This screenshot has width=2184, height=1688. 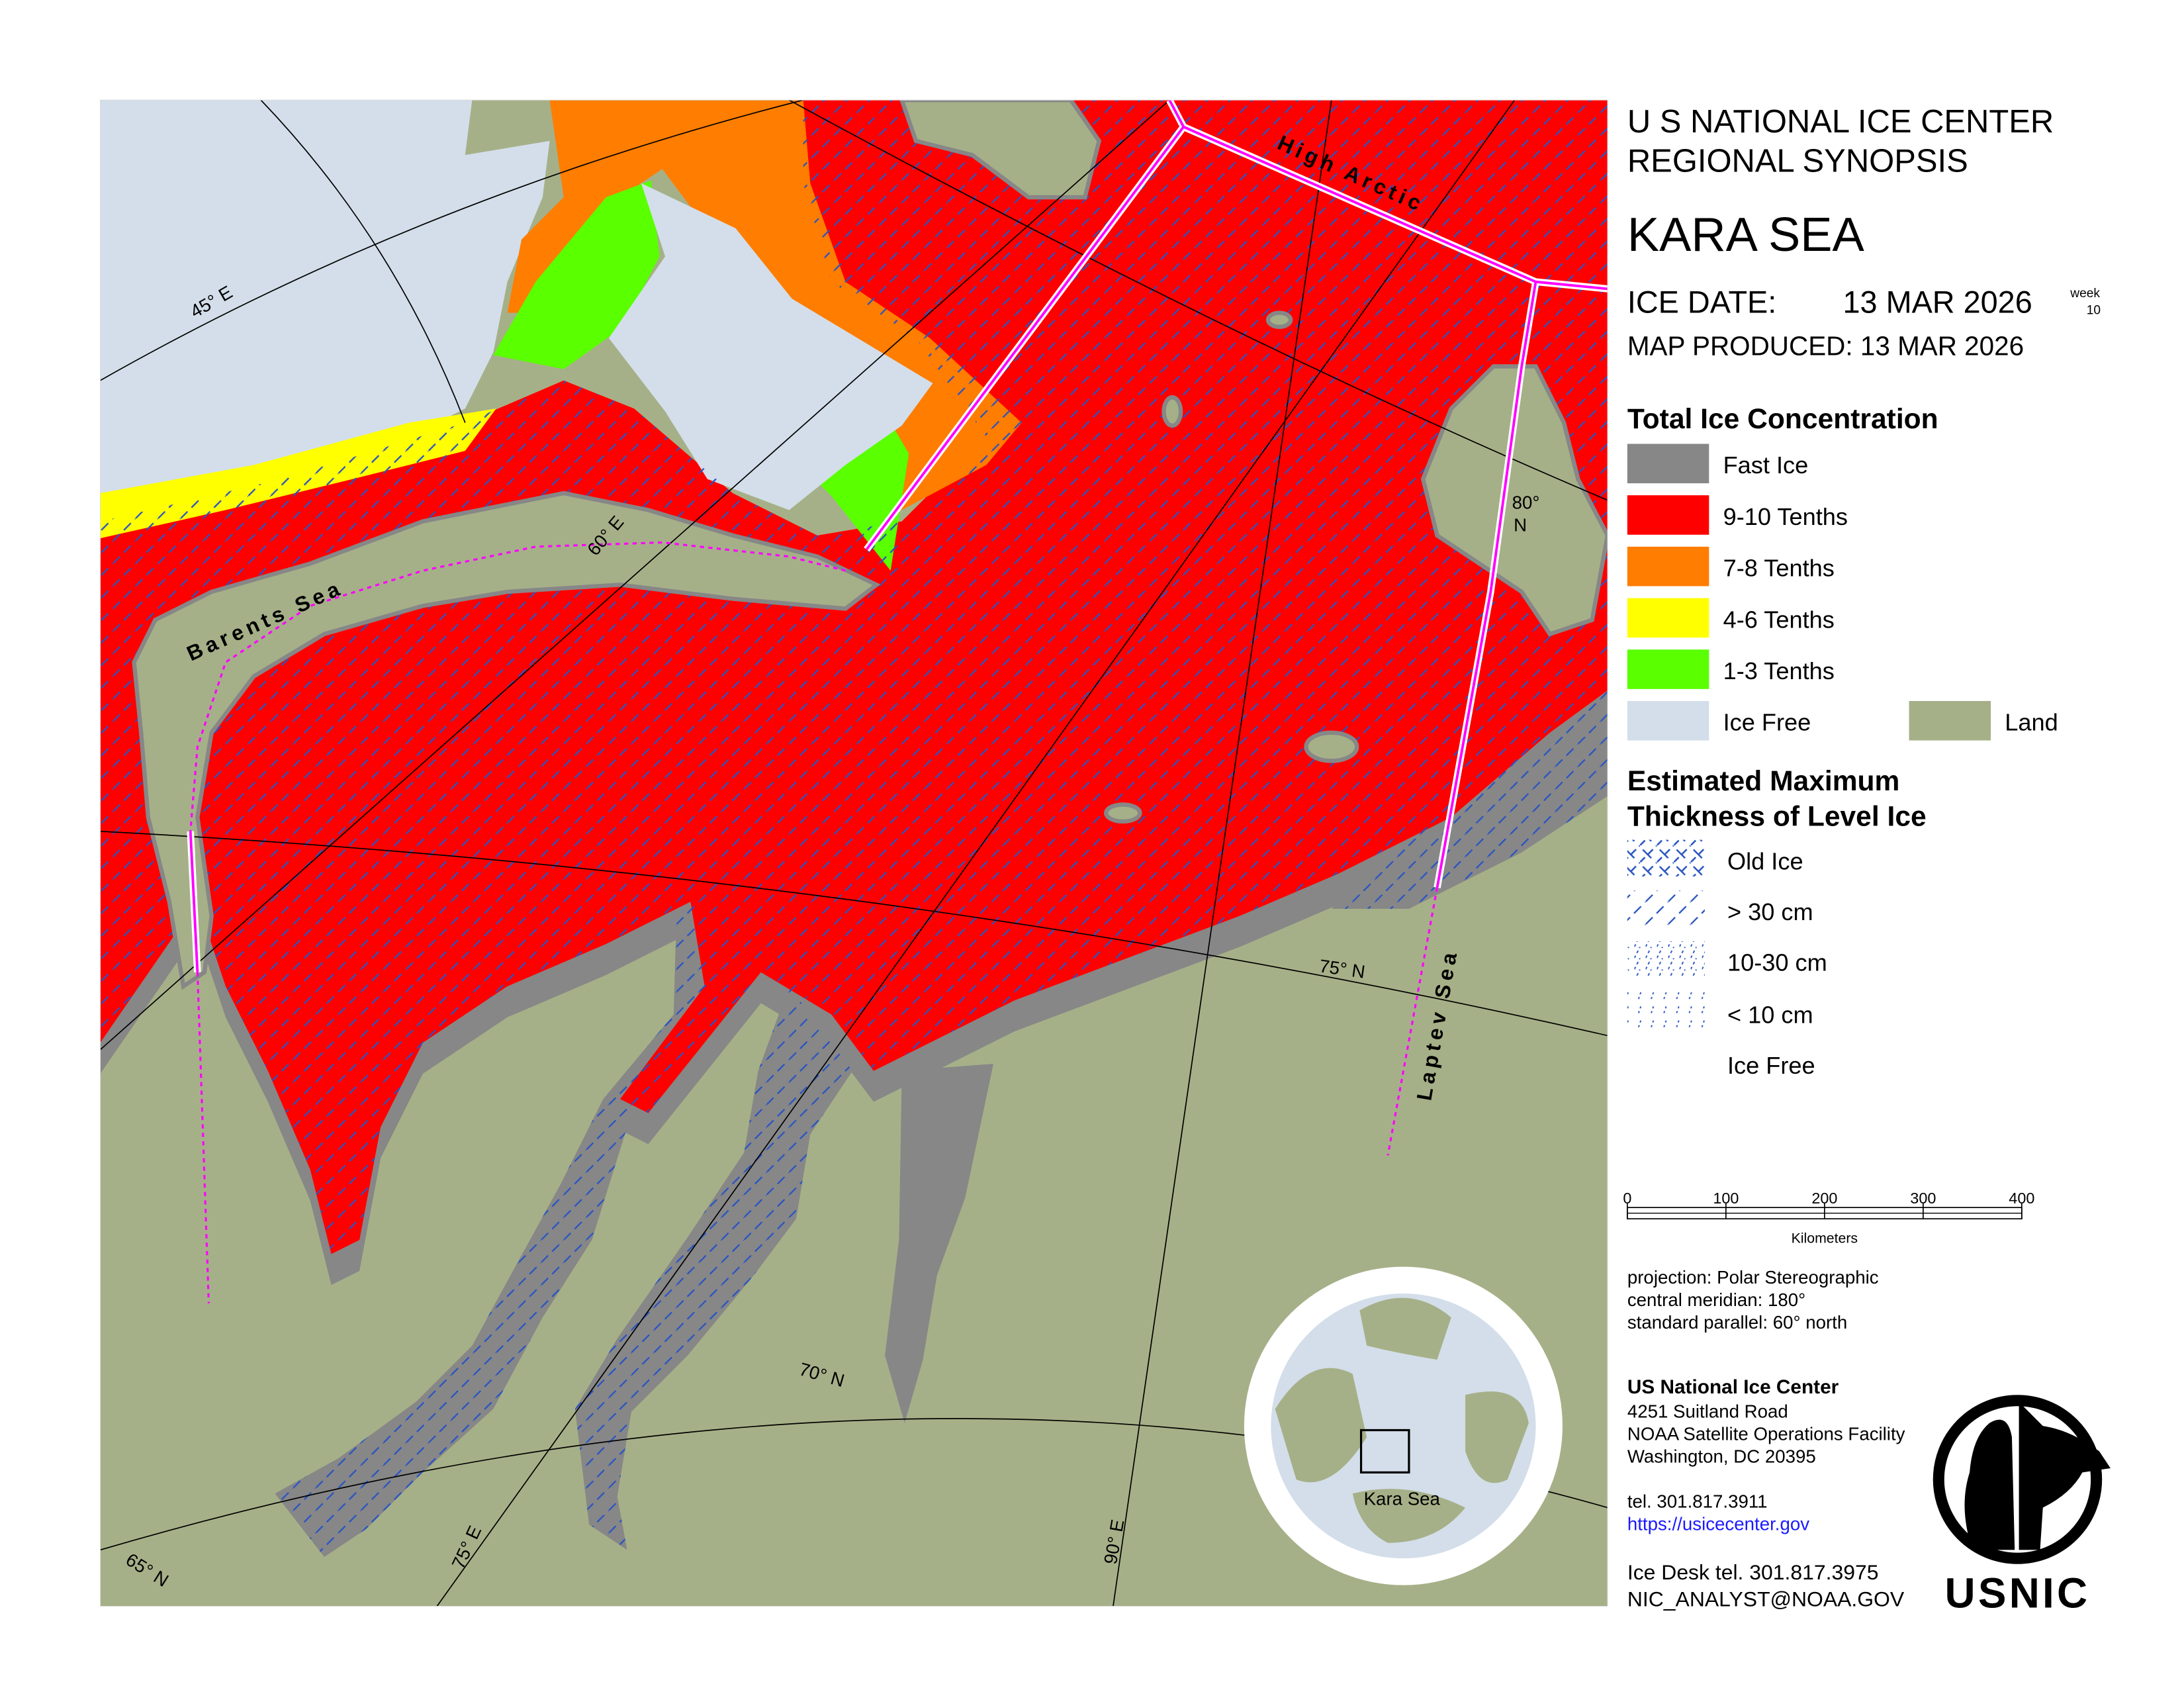 I want to click on scale-label: 200, so click(x=1824, y=1198).